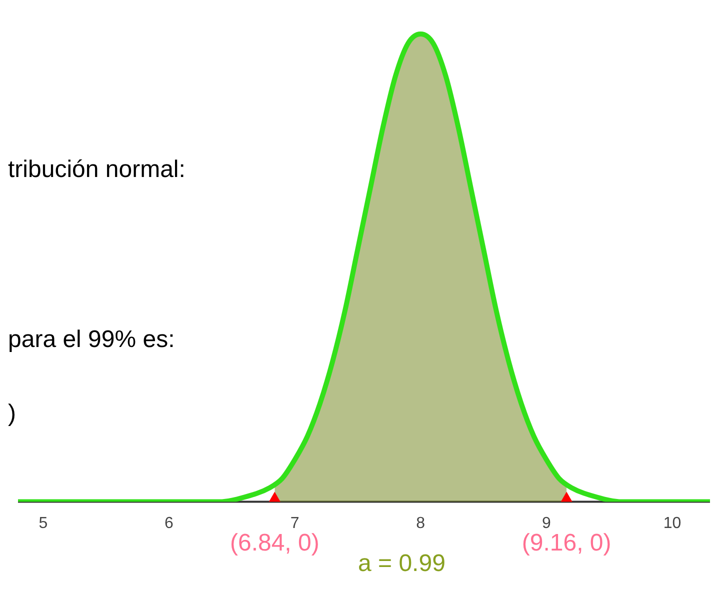 This screenshot has width=720, height=597. What do you see at coordinates (91, 340) in the screenshot?
I see `annotation: para el 99% es:` at bounding box center [91, 340].